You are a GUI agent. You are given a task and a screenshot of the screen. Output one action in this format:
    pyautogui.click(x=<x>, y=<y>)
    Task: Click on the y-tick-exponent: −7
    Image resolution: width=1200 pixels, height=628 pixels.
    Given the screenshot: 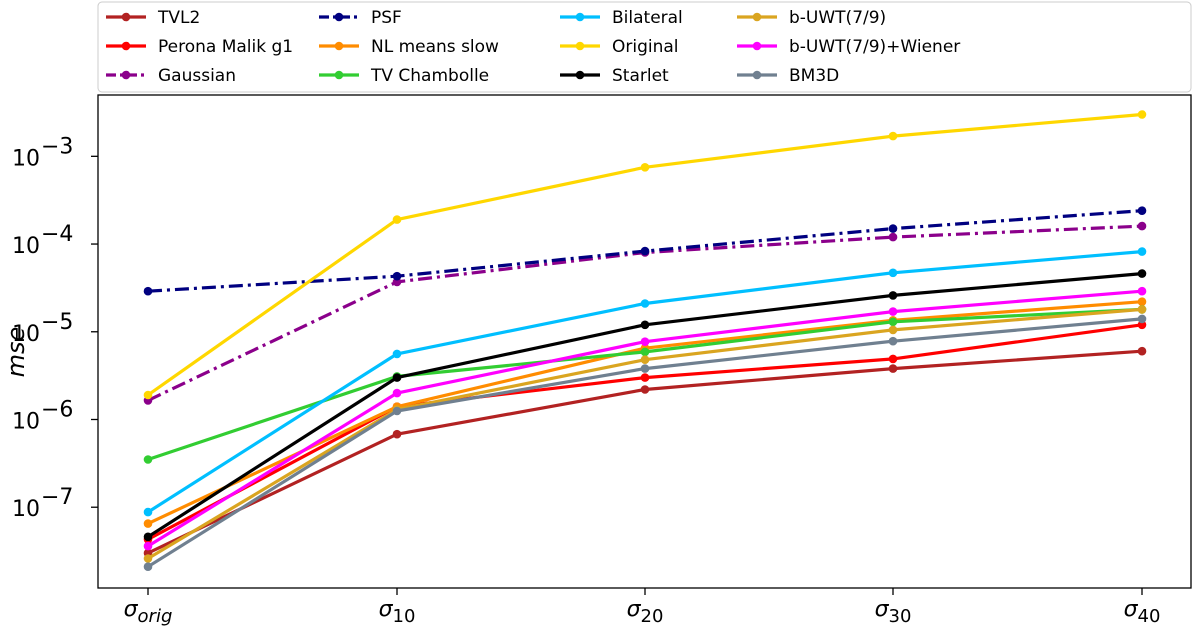 What is the action you would take?
    pyautogui.click(x=57, y=497)
    